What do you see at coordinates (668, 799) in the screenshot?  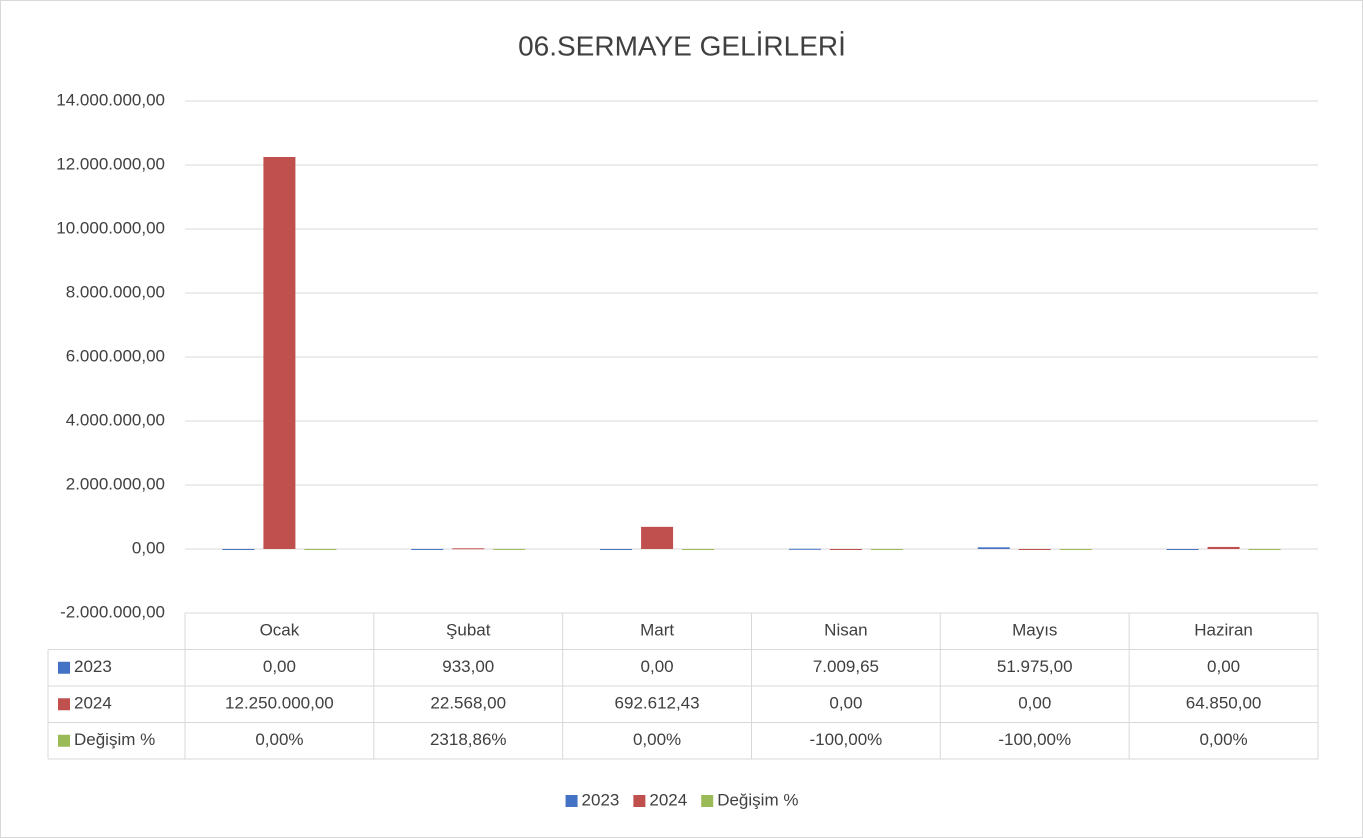 I see `legend-label: 2024` at bounding box center [668, 799].